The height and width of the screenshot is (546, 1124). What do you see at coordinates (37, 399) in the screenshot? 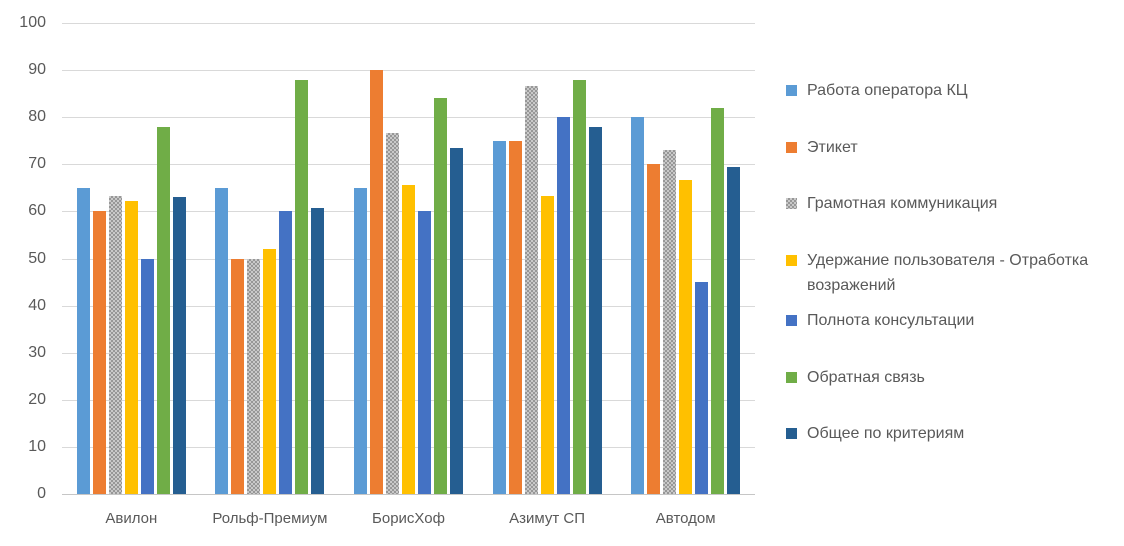
I see `y-tick-label: 20` at bounding box center [37, 399].